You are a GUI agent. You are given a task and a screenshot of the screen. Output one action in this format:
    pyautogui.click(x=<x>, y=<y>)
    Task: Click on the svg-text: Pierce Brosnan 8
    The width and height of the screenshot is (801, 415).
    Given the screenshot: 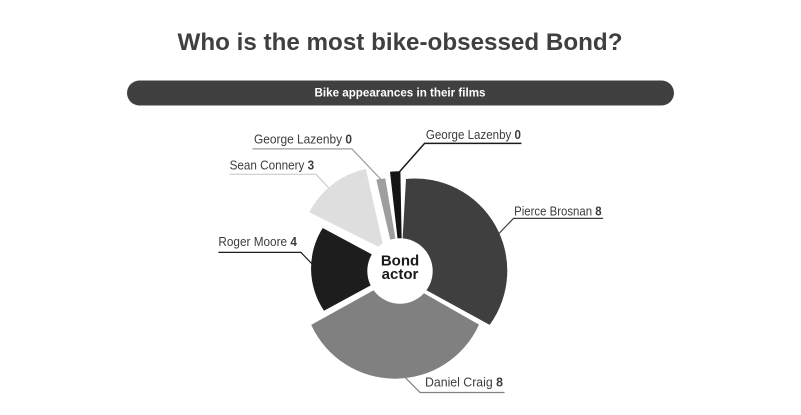 What is the action you would take?
    pyautogui.click(x=558, y=211)
    